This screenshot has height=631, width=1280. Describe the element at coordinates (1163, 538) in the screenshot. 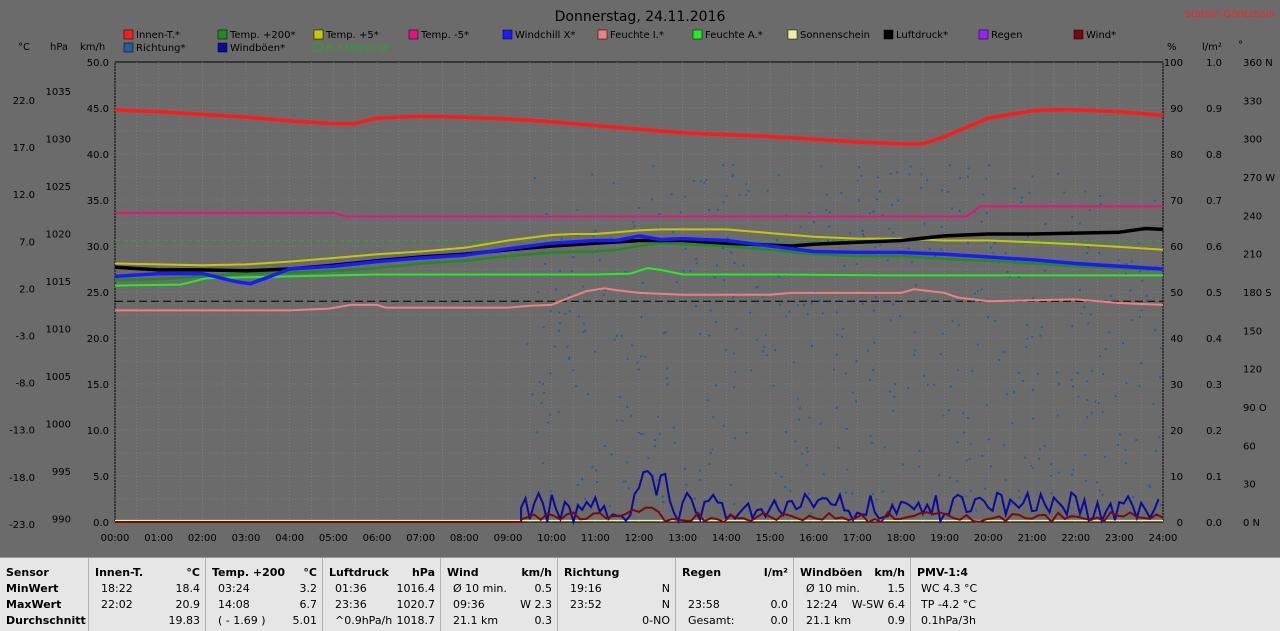

I see `x-tick: 24:00` at that location.